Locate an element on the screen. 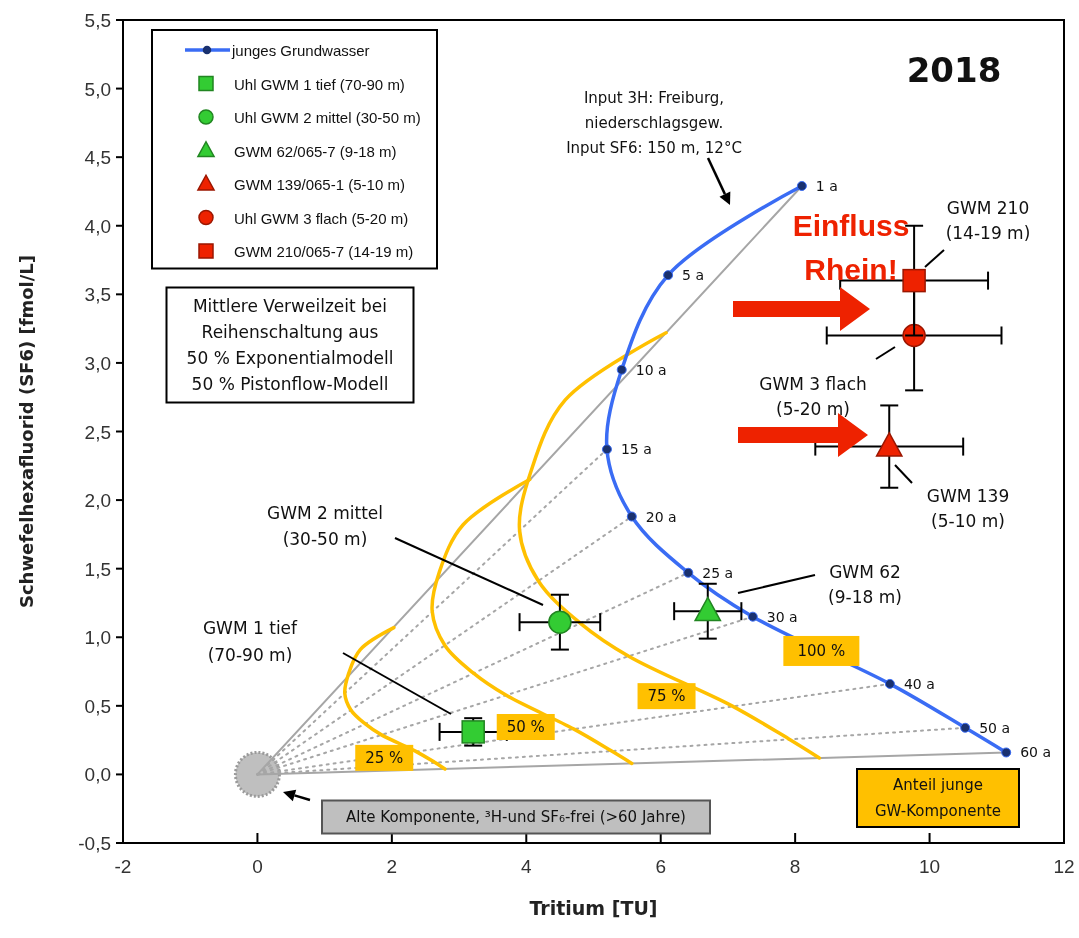 The image size is (1079, 938). y-axis-title: Schwefelhexafluorid (SF6) [fmol/L] is located at coordinates (26, 431).